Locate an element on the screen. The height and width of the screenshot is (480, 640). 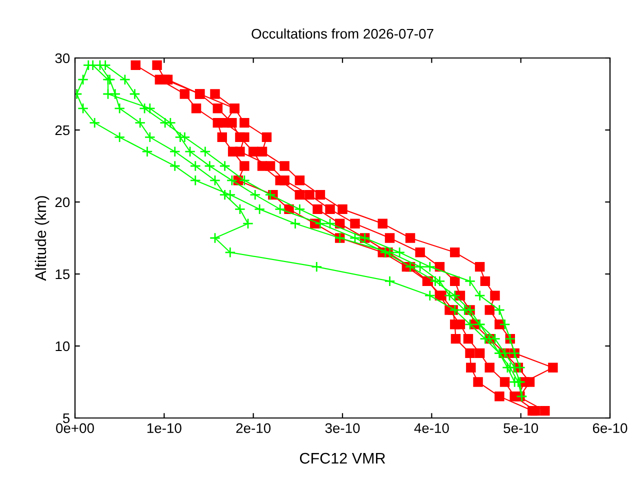
x-tick-label: 5e-10 is located at coordinates (521, 428).